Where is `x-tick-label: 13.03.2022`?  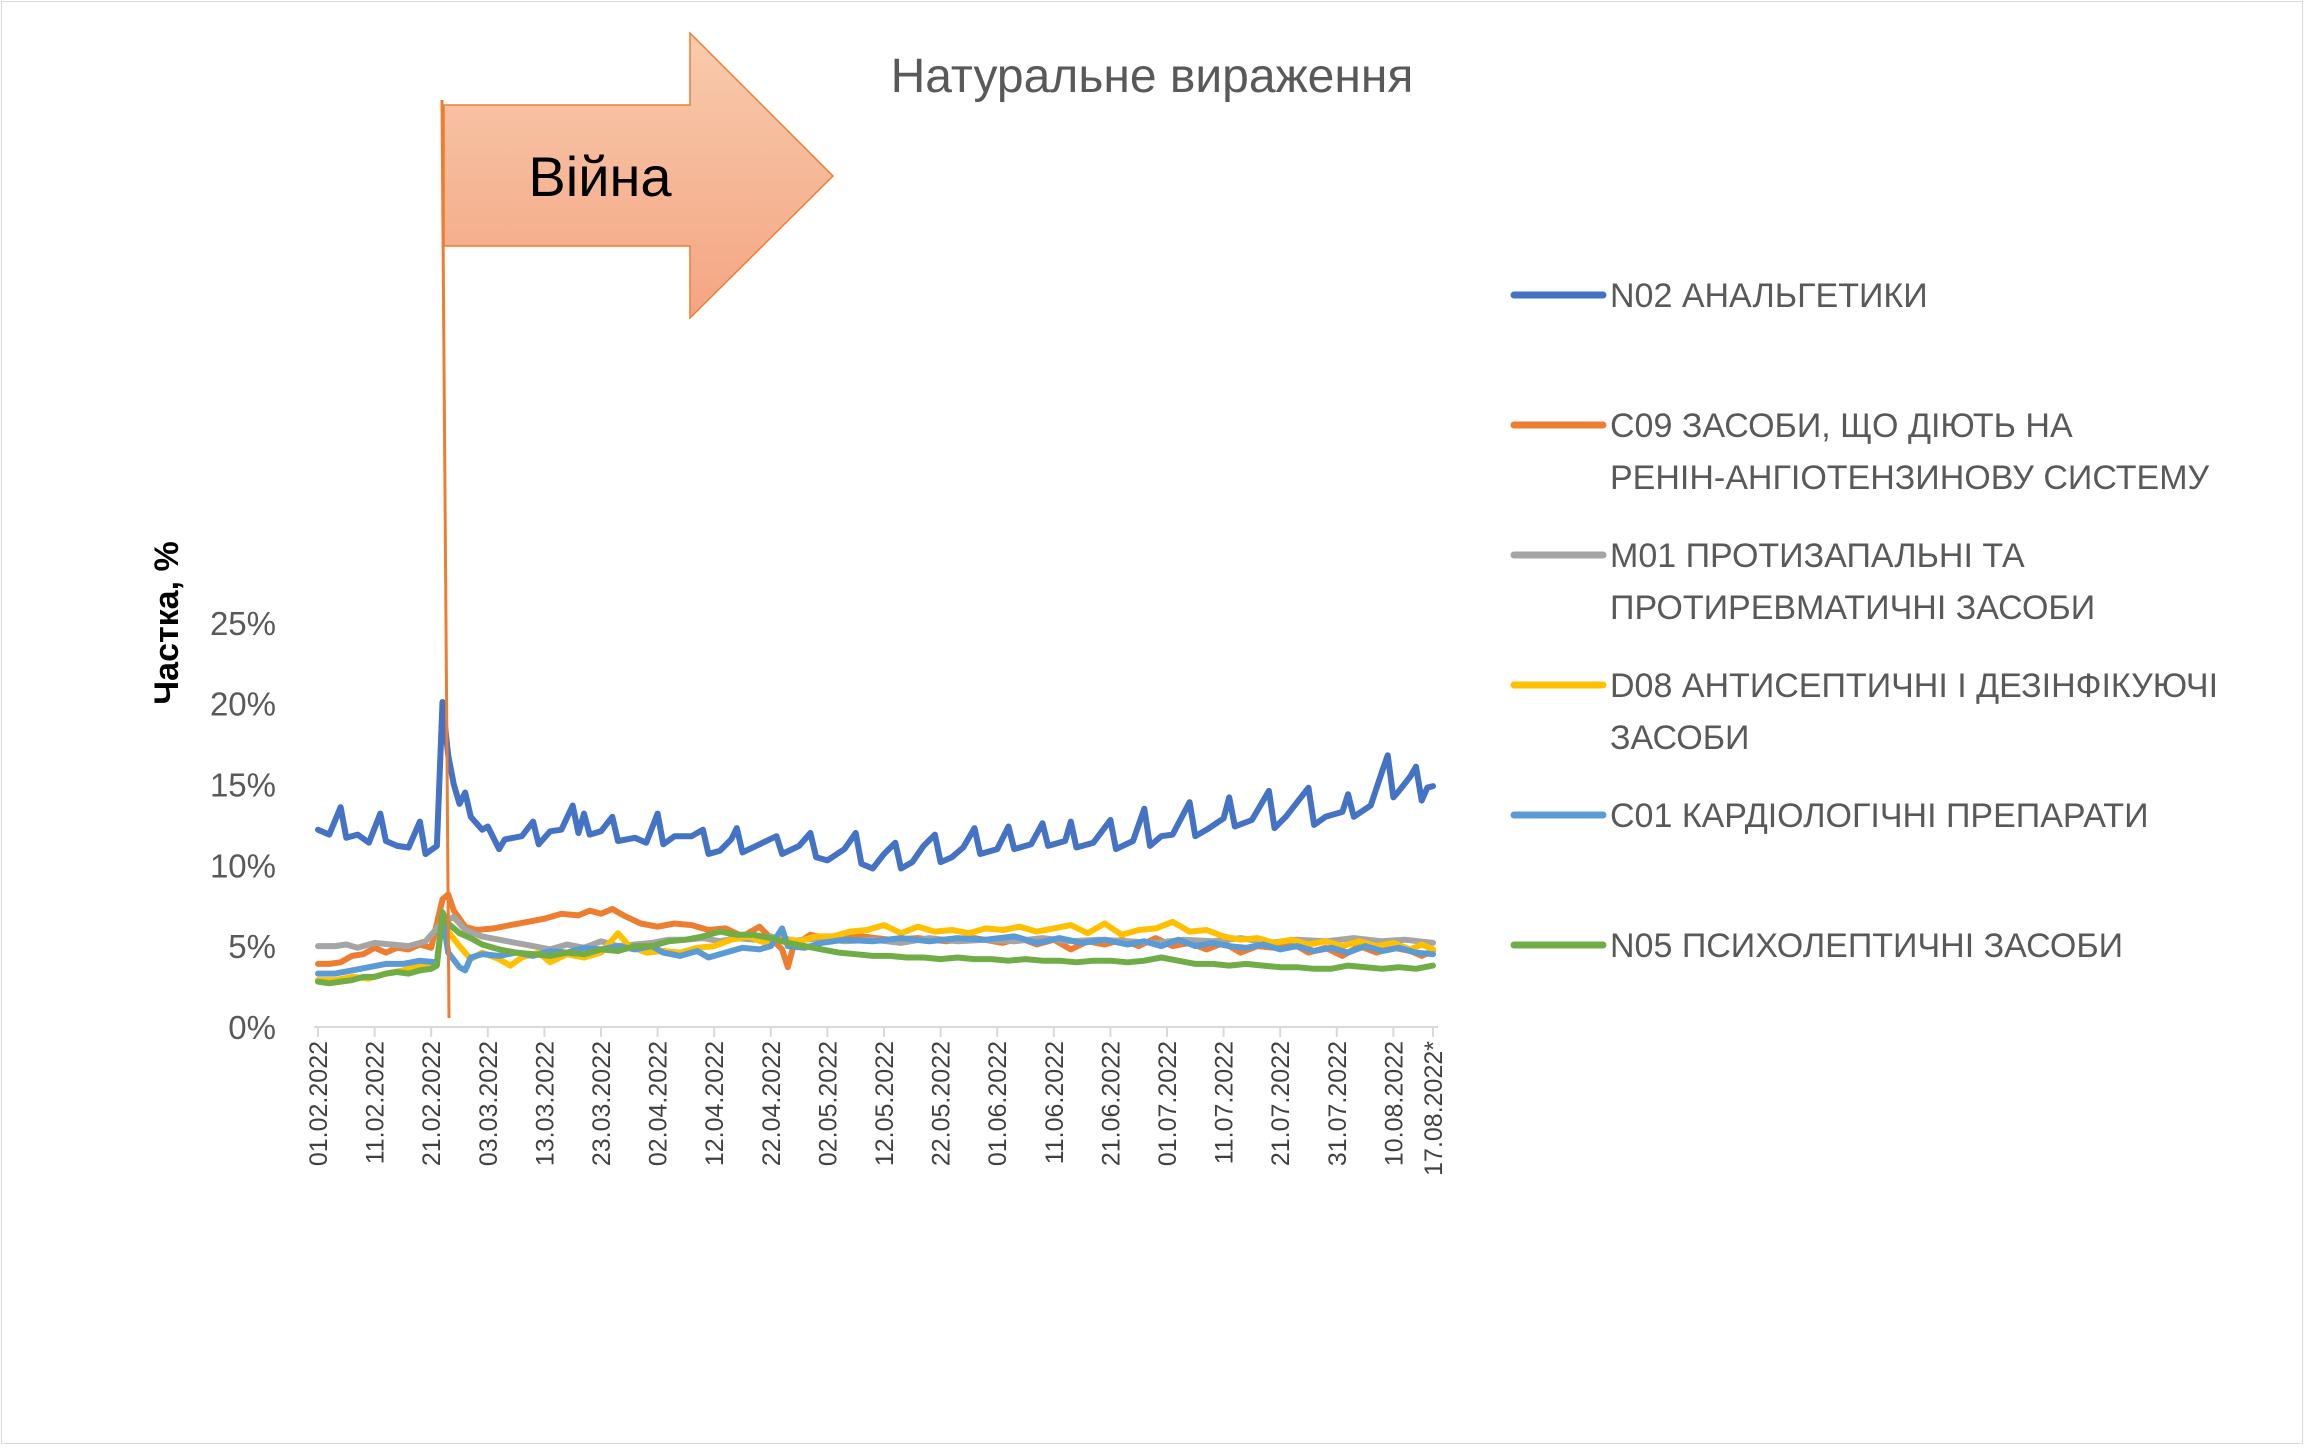
x-tick-label: 13.03.2022 is located at coordinates (545, 1103).